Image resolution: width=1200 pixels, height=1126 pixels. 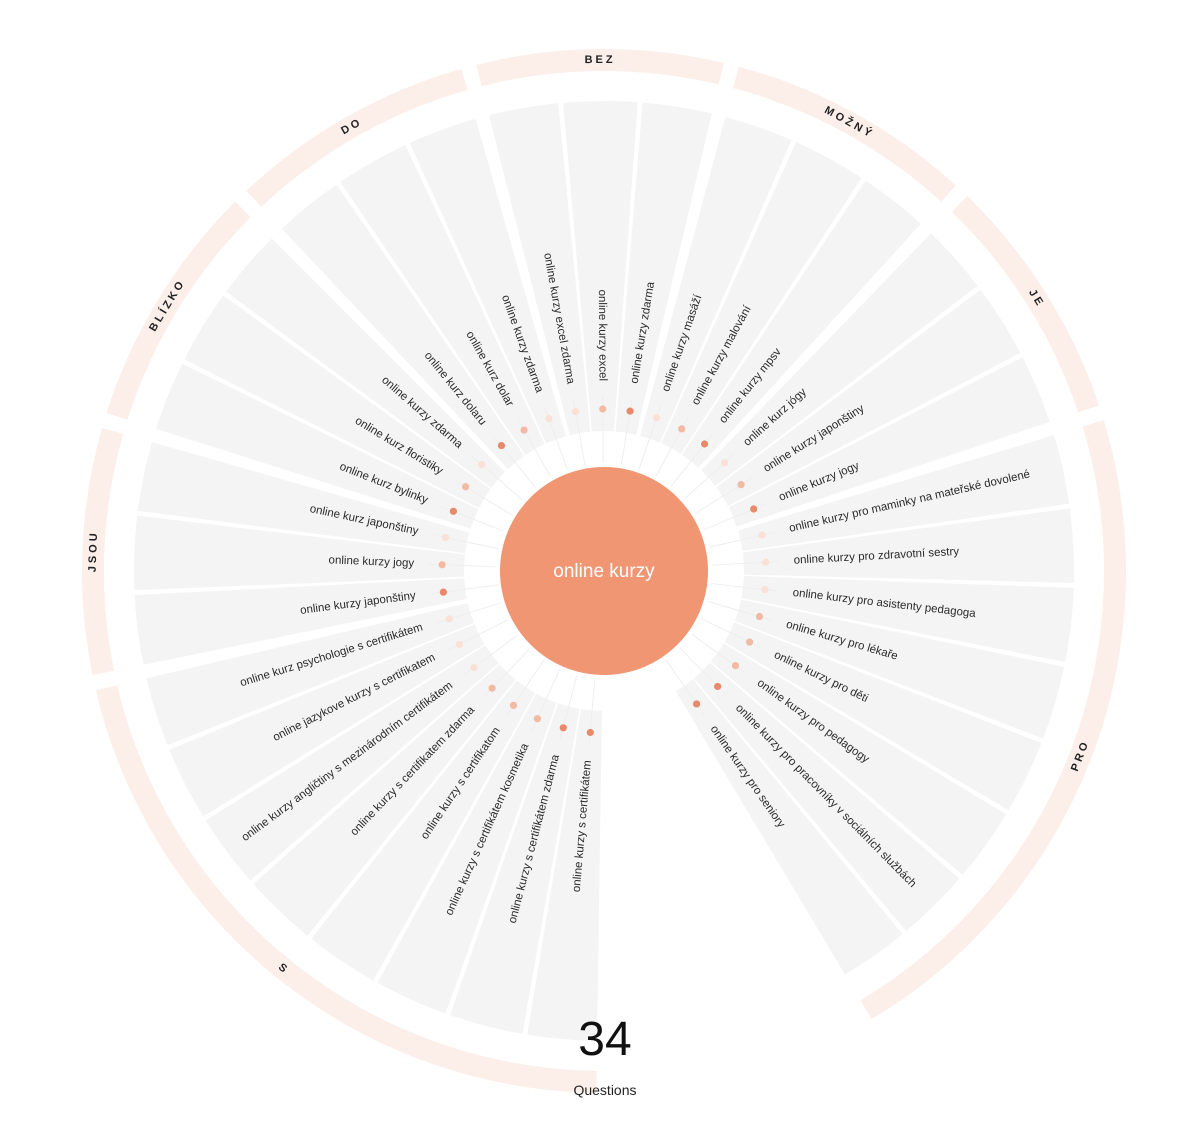 What do you see at coordinates (371, 561) in the screenshot?
I see `question-label: online kurzy jogy` at bounding box center [371, 561].